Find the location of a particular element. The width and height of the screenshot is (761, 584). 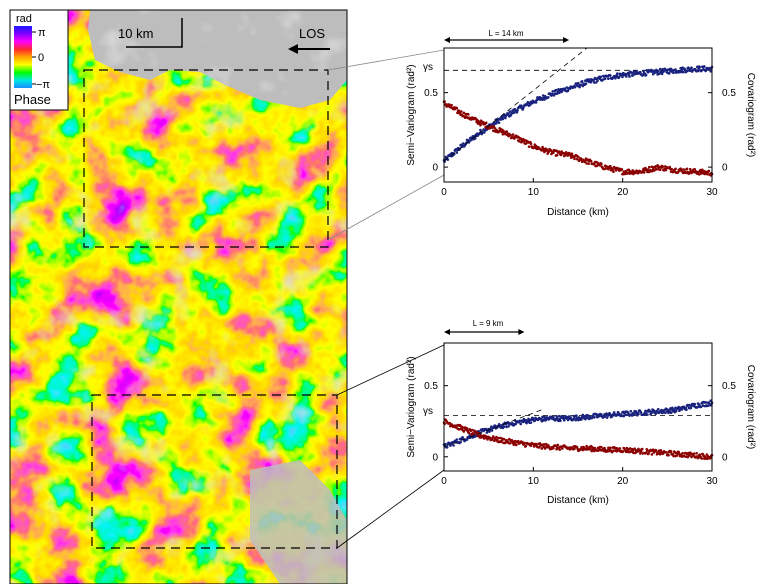

scale-bar: 10 km is located at coordinates (150, 33).